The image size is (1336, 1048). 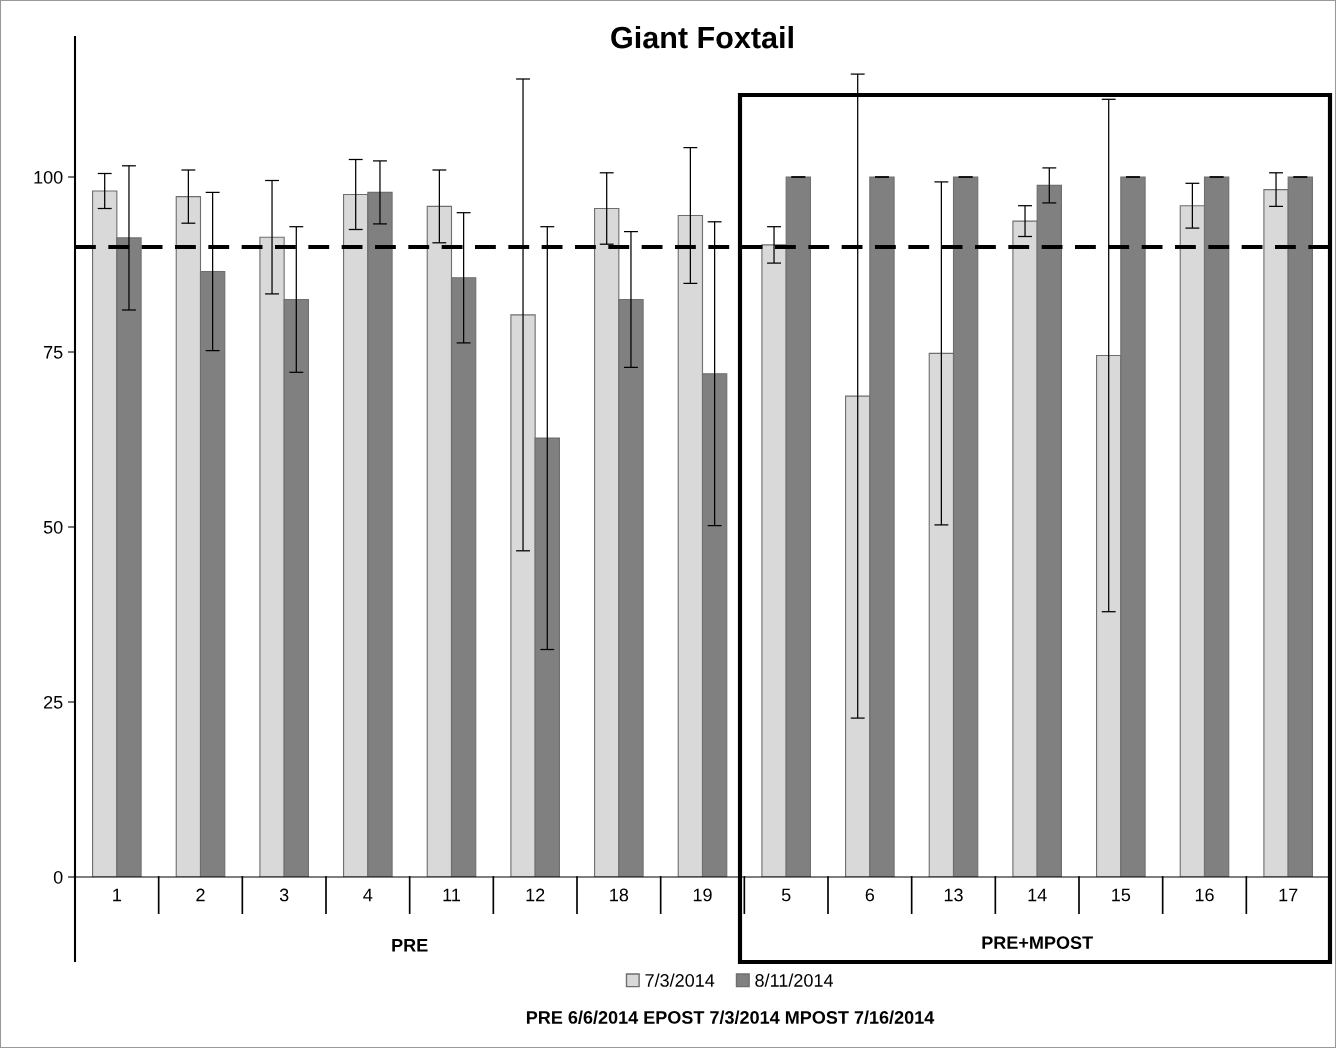 What do you see at coordinates (53, 352) in the screenshot?
I see `y-tick-label: 75` at bounding box center [53, 352].